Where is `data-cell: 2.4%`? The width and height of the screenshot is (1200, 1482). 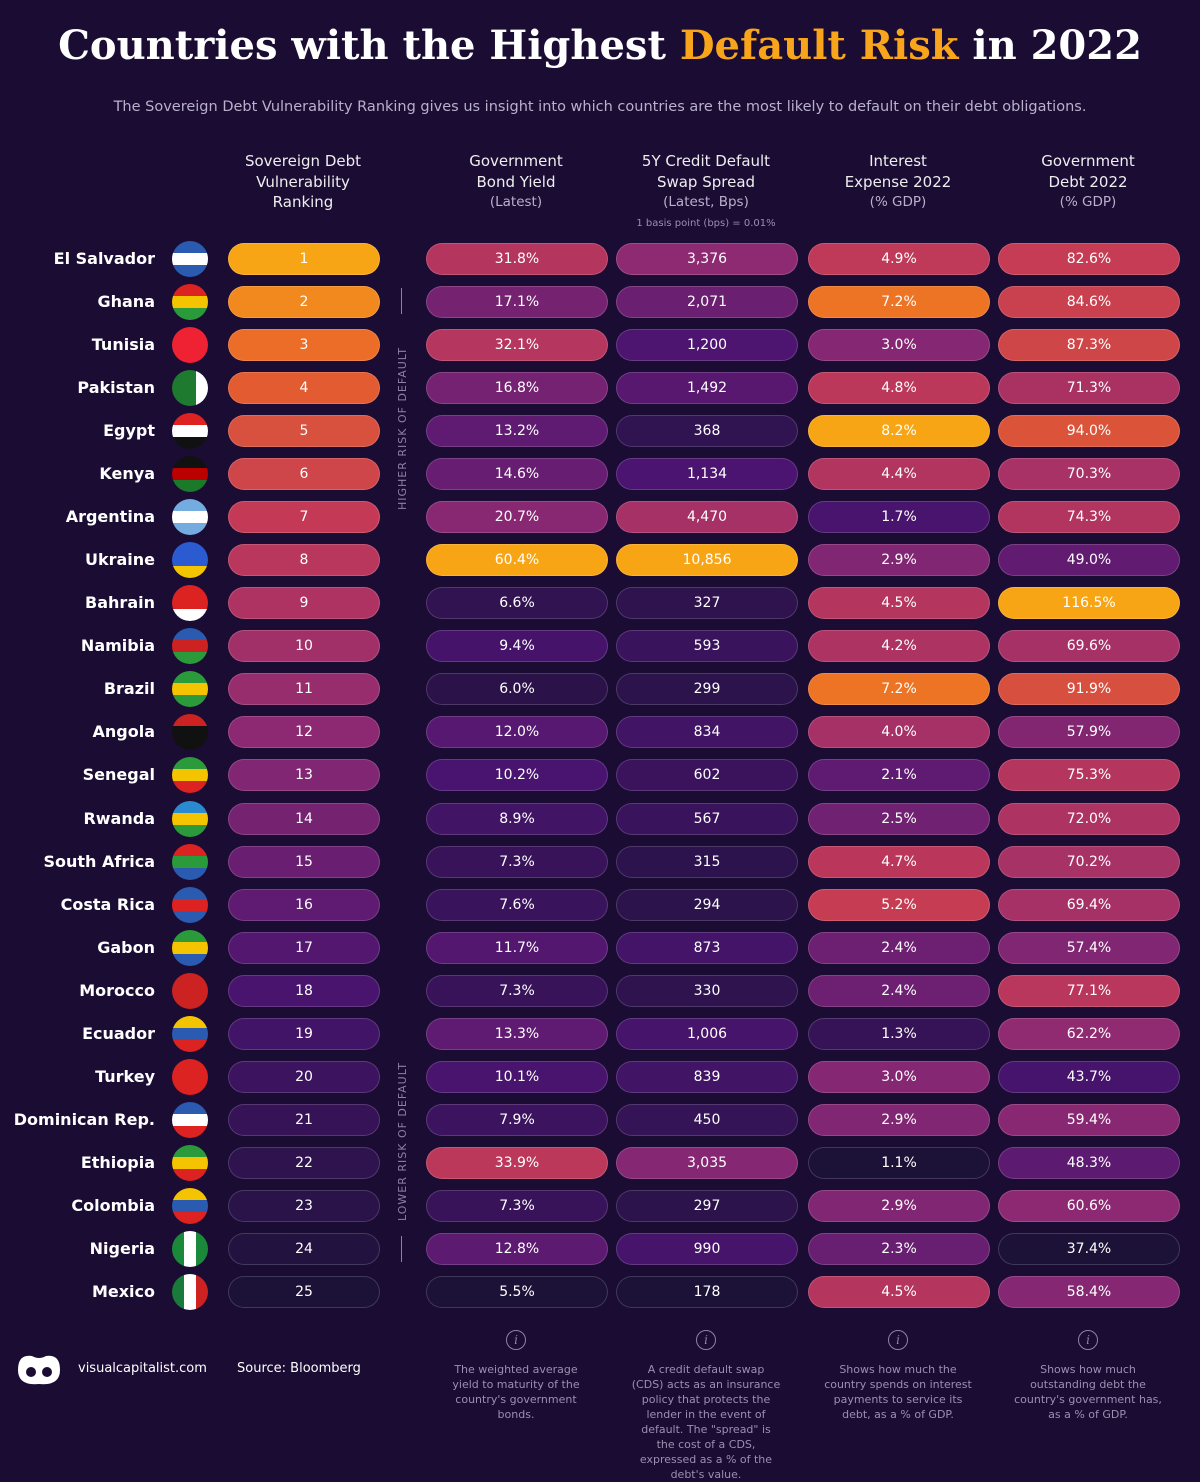 data-cell: 2.4% is located at coordinates (899, 990).